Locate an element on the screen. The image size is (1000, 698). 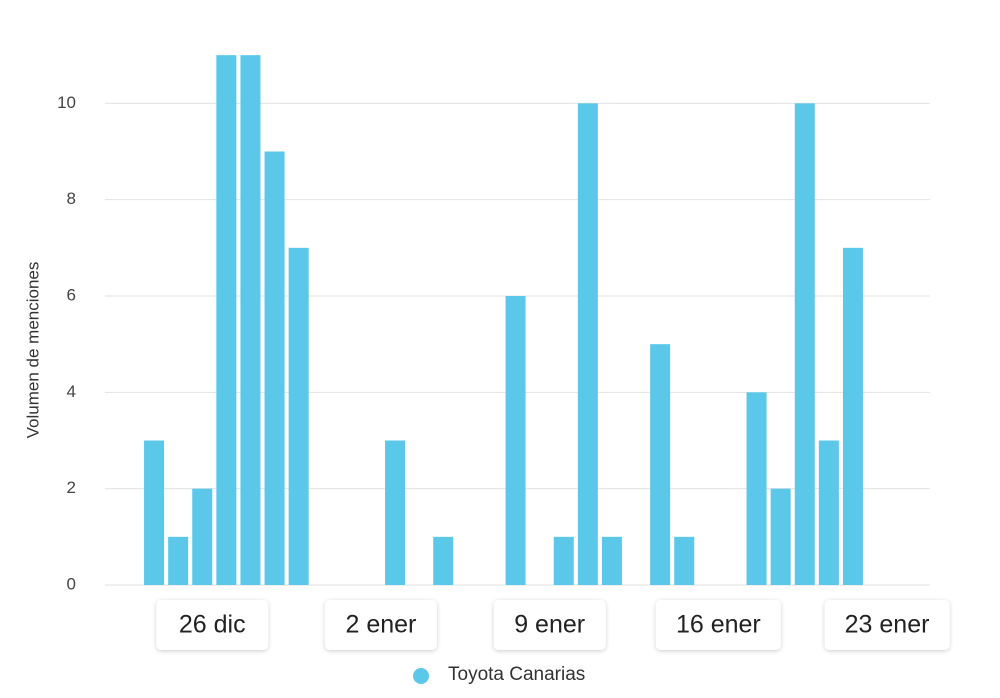
legend-label: Toyota Canarias is located at coordinates (516, 674).